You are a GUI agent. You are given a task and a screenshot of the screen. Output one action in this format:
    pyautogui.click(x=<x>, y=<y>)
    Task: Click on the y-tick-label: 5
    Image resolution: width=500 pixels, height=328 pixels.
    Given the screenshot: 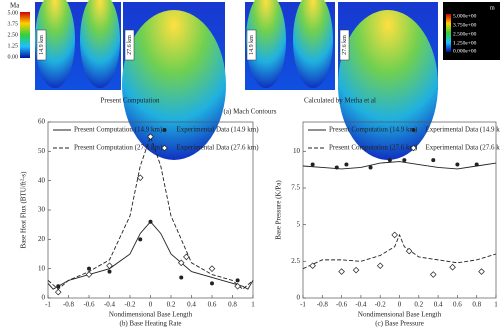 What is the action you would take?
    pyautogui.click(x=299, y=224)
    